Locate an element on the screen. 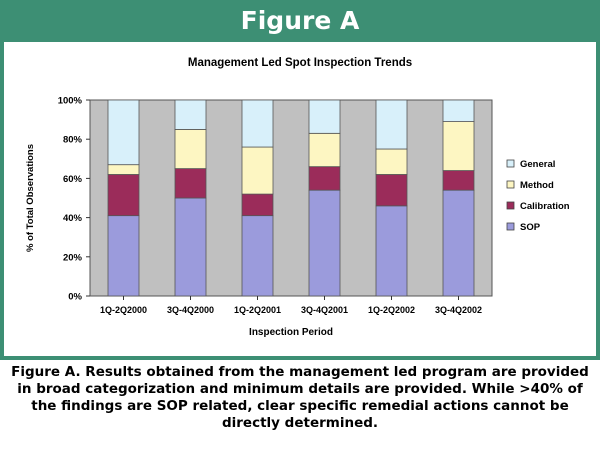 Image resolution: width=600 pixels, height=449 pixels. y-tick-label: 0% is located at coordinates (75, 297).